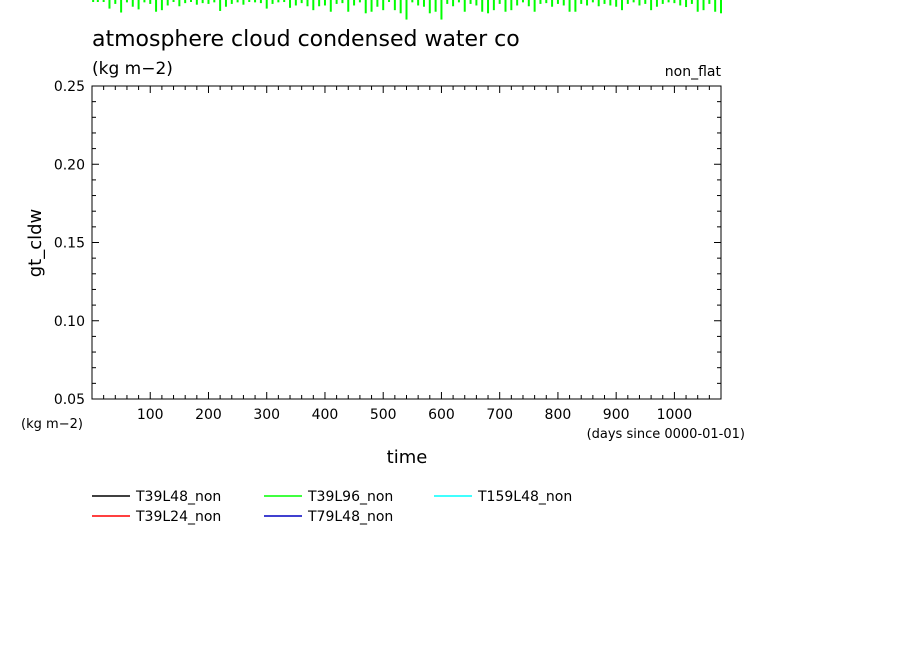 This screenshot has height=654, width=904. What do you see at coordinates (69, 87) in the screenshot?
I see `y-tick-label: 0.25` at bounding box center [69, 87].